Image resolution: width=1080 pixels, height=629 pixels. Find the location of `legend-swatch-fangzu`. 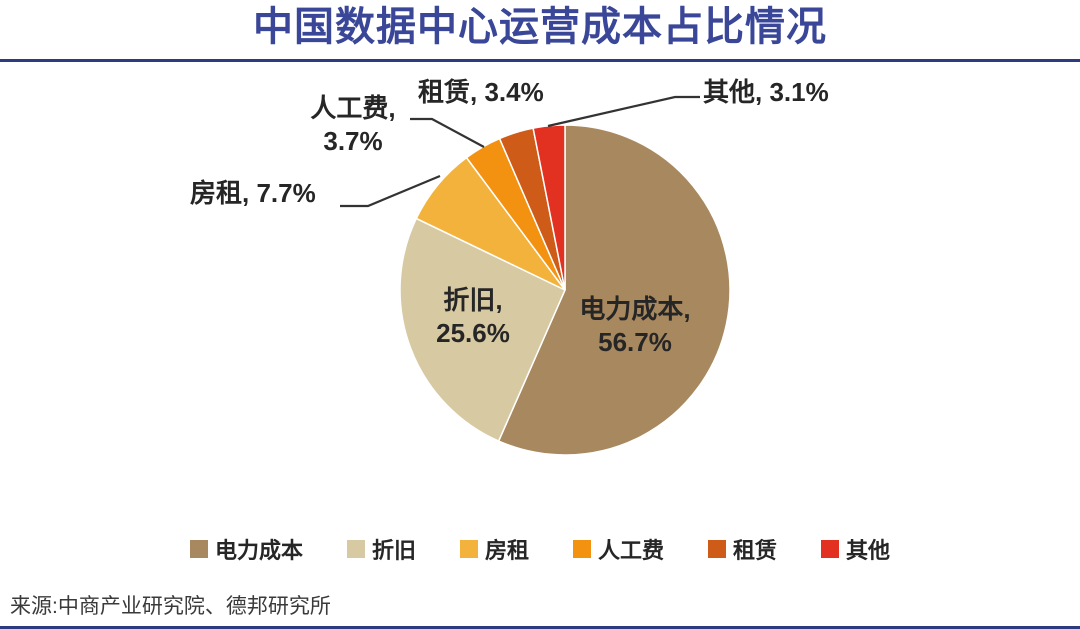

legend-swatch-fangzu is located at coordinates (468, 549).